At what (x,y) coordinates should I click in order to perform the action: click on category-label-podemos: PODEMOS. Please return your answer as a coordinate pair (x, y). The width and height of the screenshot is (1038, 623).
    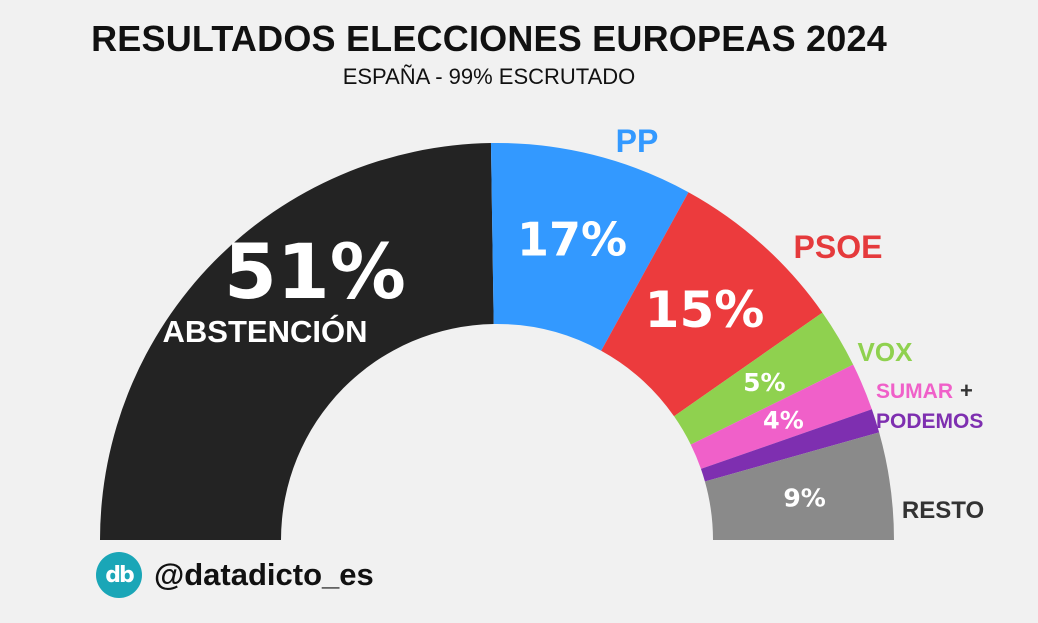
    Looking at the image, I should click on (929, 421).